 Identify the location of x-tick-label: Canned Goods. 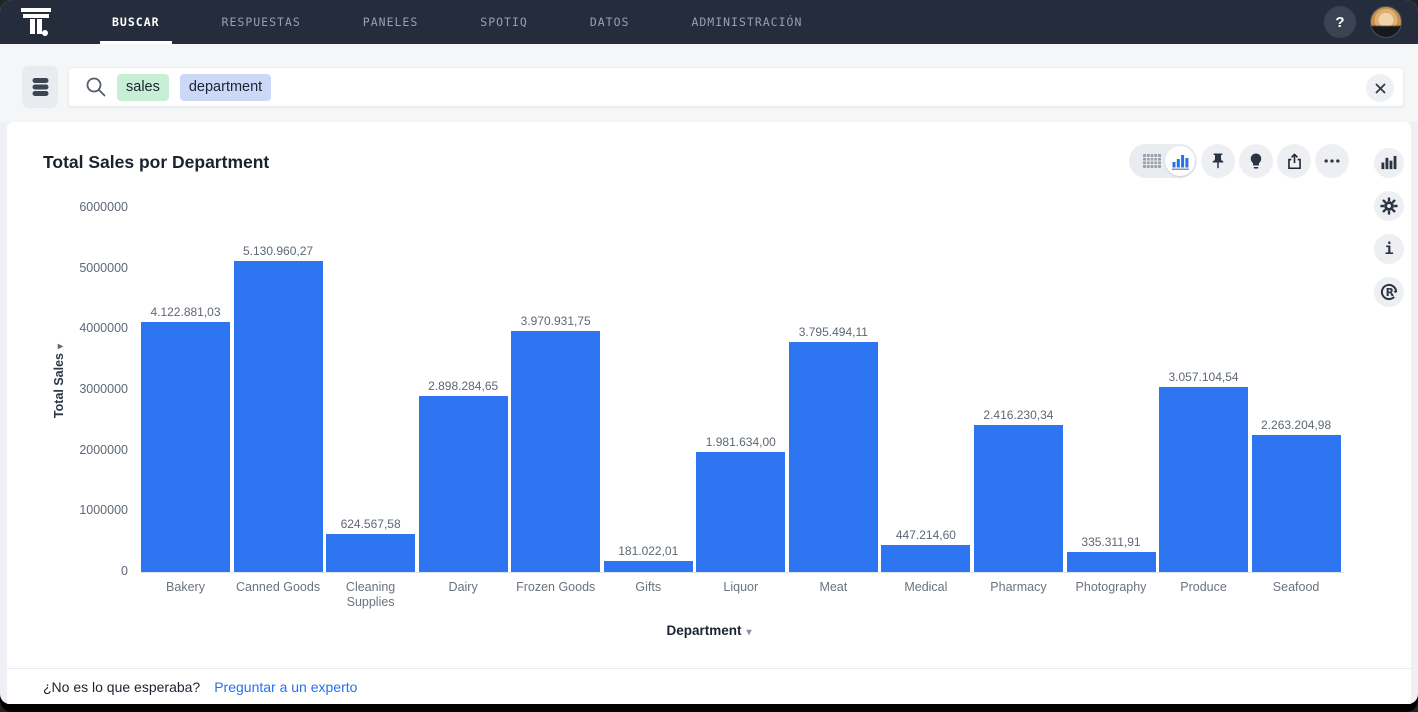
(278, 587).